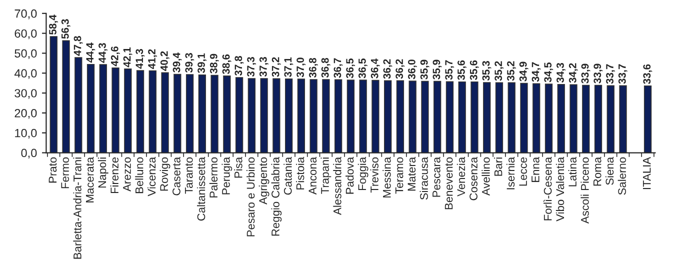  What do you see at coordinates (337, 185) in the screenshot?
I see `x-tick-label: Alessandria` at bounding box center [337, 185].